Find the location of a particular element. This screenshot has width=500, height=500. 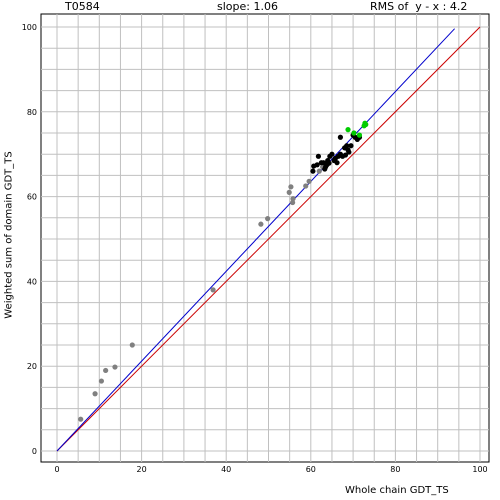

target-id-label: T0584 is located at coordinates (82, 6).